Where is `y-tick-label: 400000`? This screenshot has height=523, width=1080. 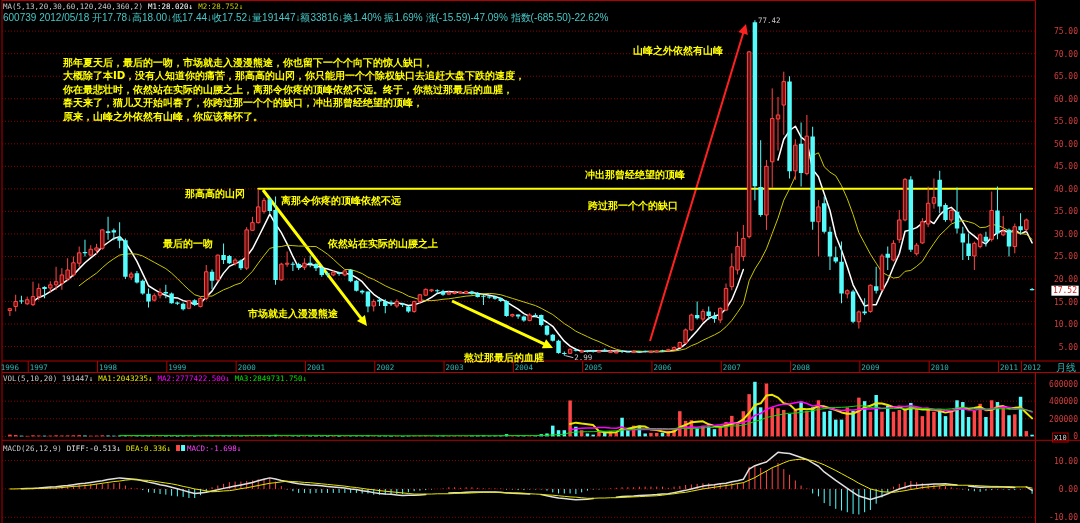
y-tick-label: 400000 is located at coordinates (1064, 402).